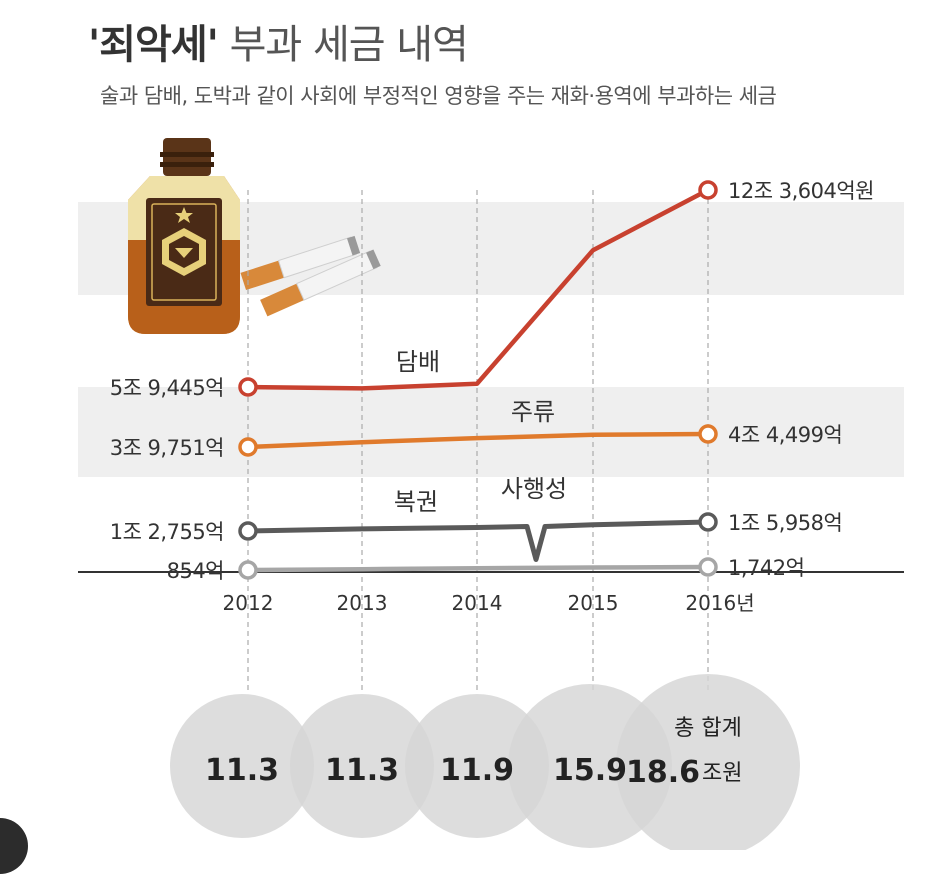  I want to click on series-name-label: 복권, so click(416, 502).